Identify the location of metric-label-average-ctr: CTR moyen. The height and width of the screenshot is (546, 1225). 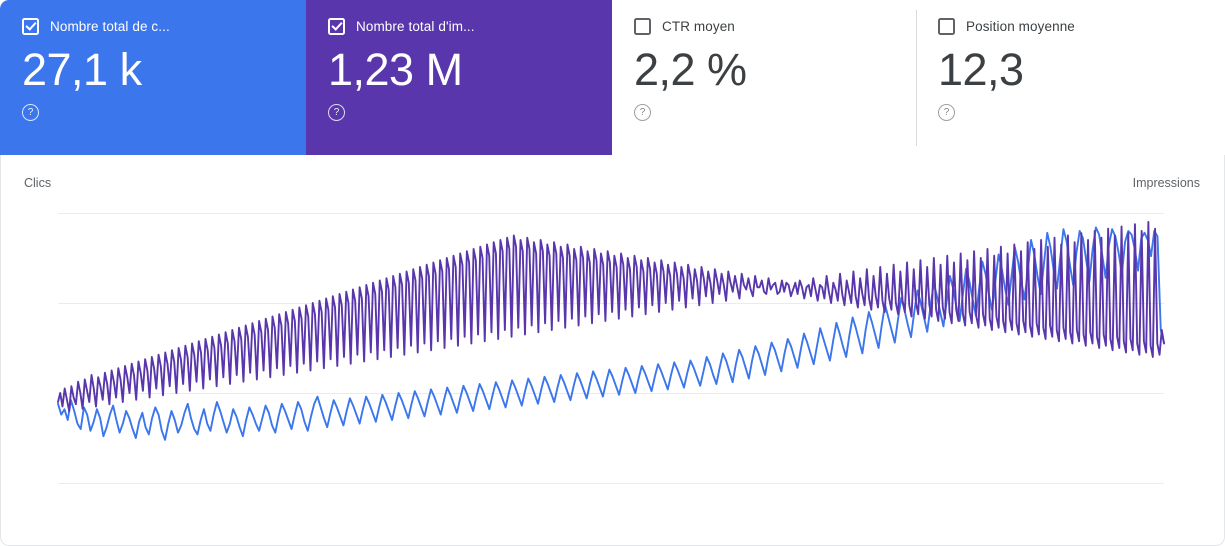
(698, 26).